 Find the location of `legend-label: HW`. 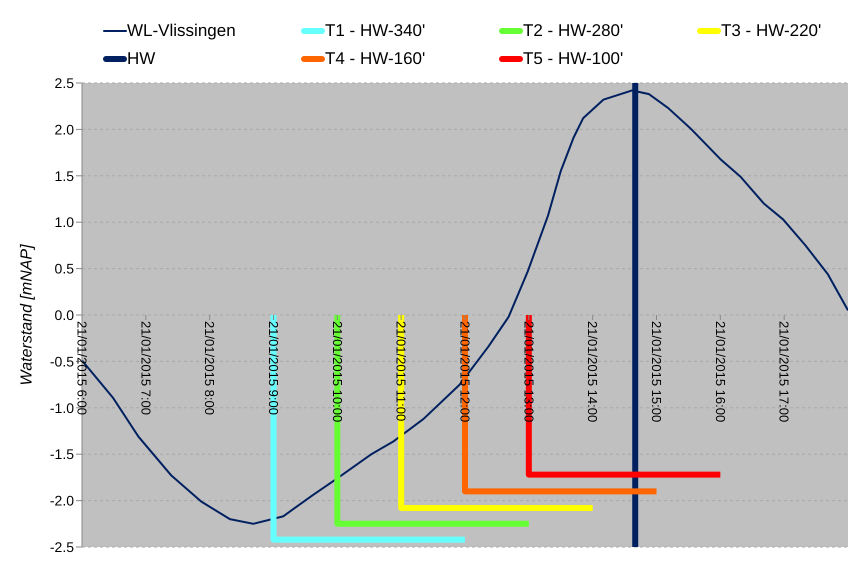

legend-label: HW is located at coordinates (141, 59).